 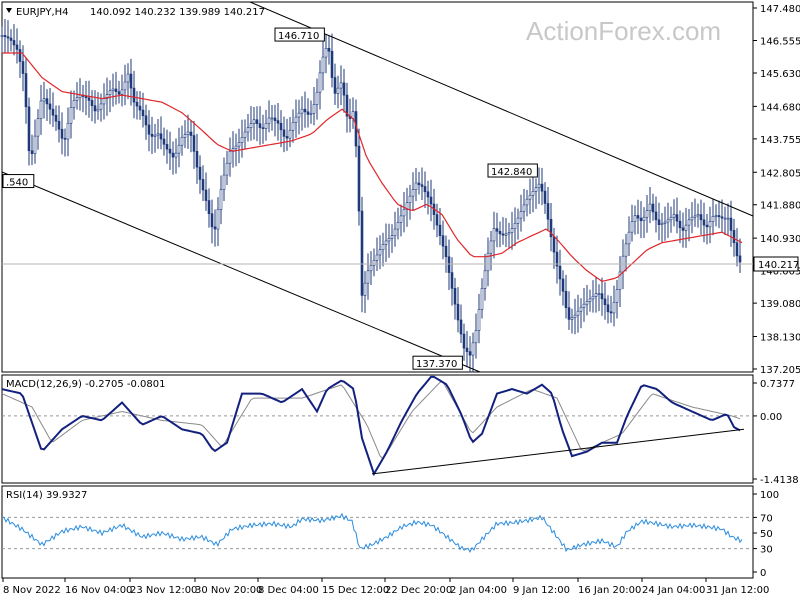 What do you see at coordinates (478, 590) in the screenshot?
I see `time-axis-label: 2 Jan 04:00` at bounding box center [478, 590].